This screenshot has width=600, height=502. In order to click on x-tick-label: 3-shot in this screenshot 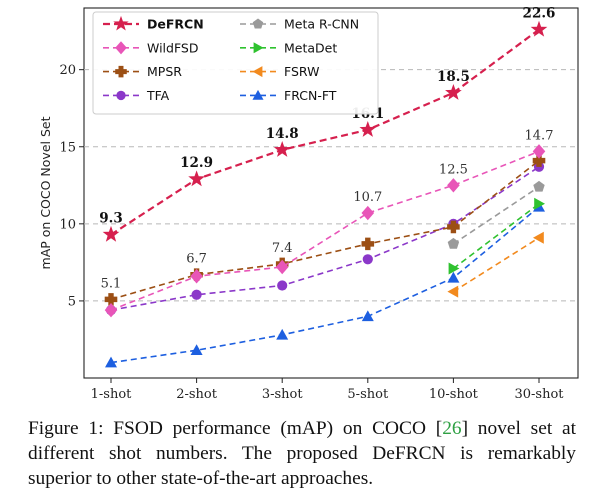, I will do `click(283, 394)`.